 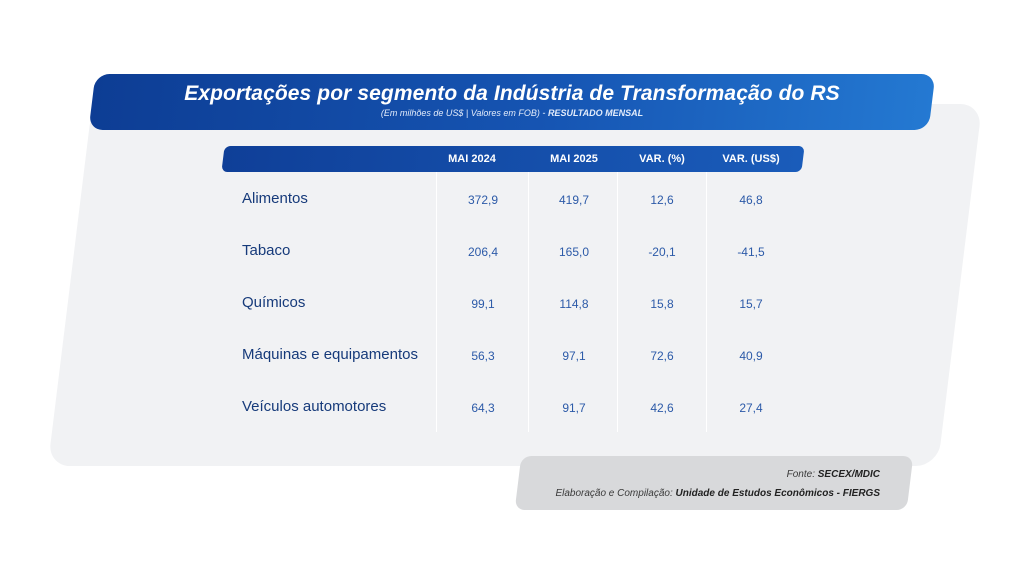 What do you see at coordinates (472, 159) in the screenshot?
I see `column-header-mai-2024: MAI 2024` at bounding box center [472, 159].